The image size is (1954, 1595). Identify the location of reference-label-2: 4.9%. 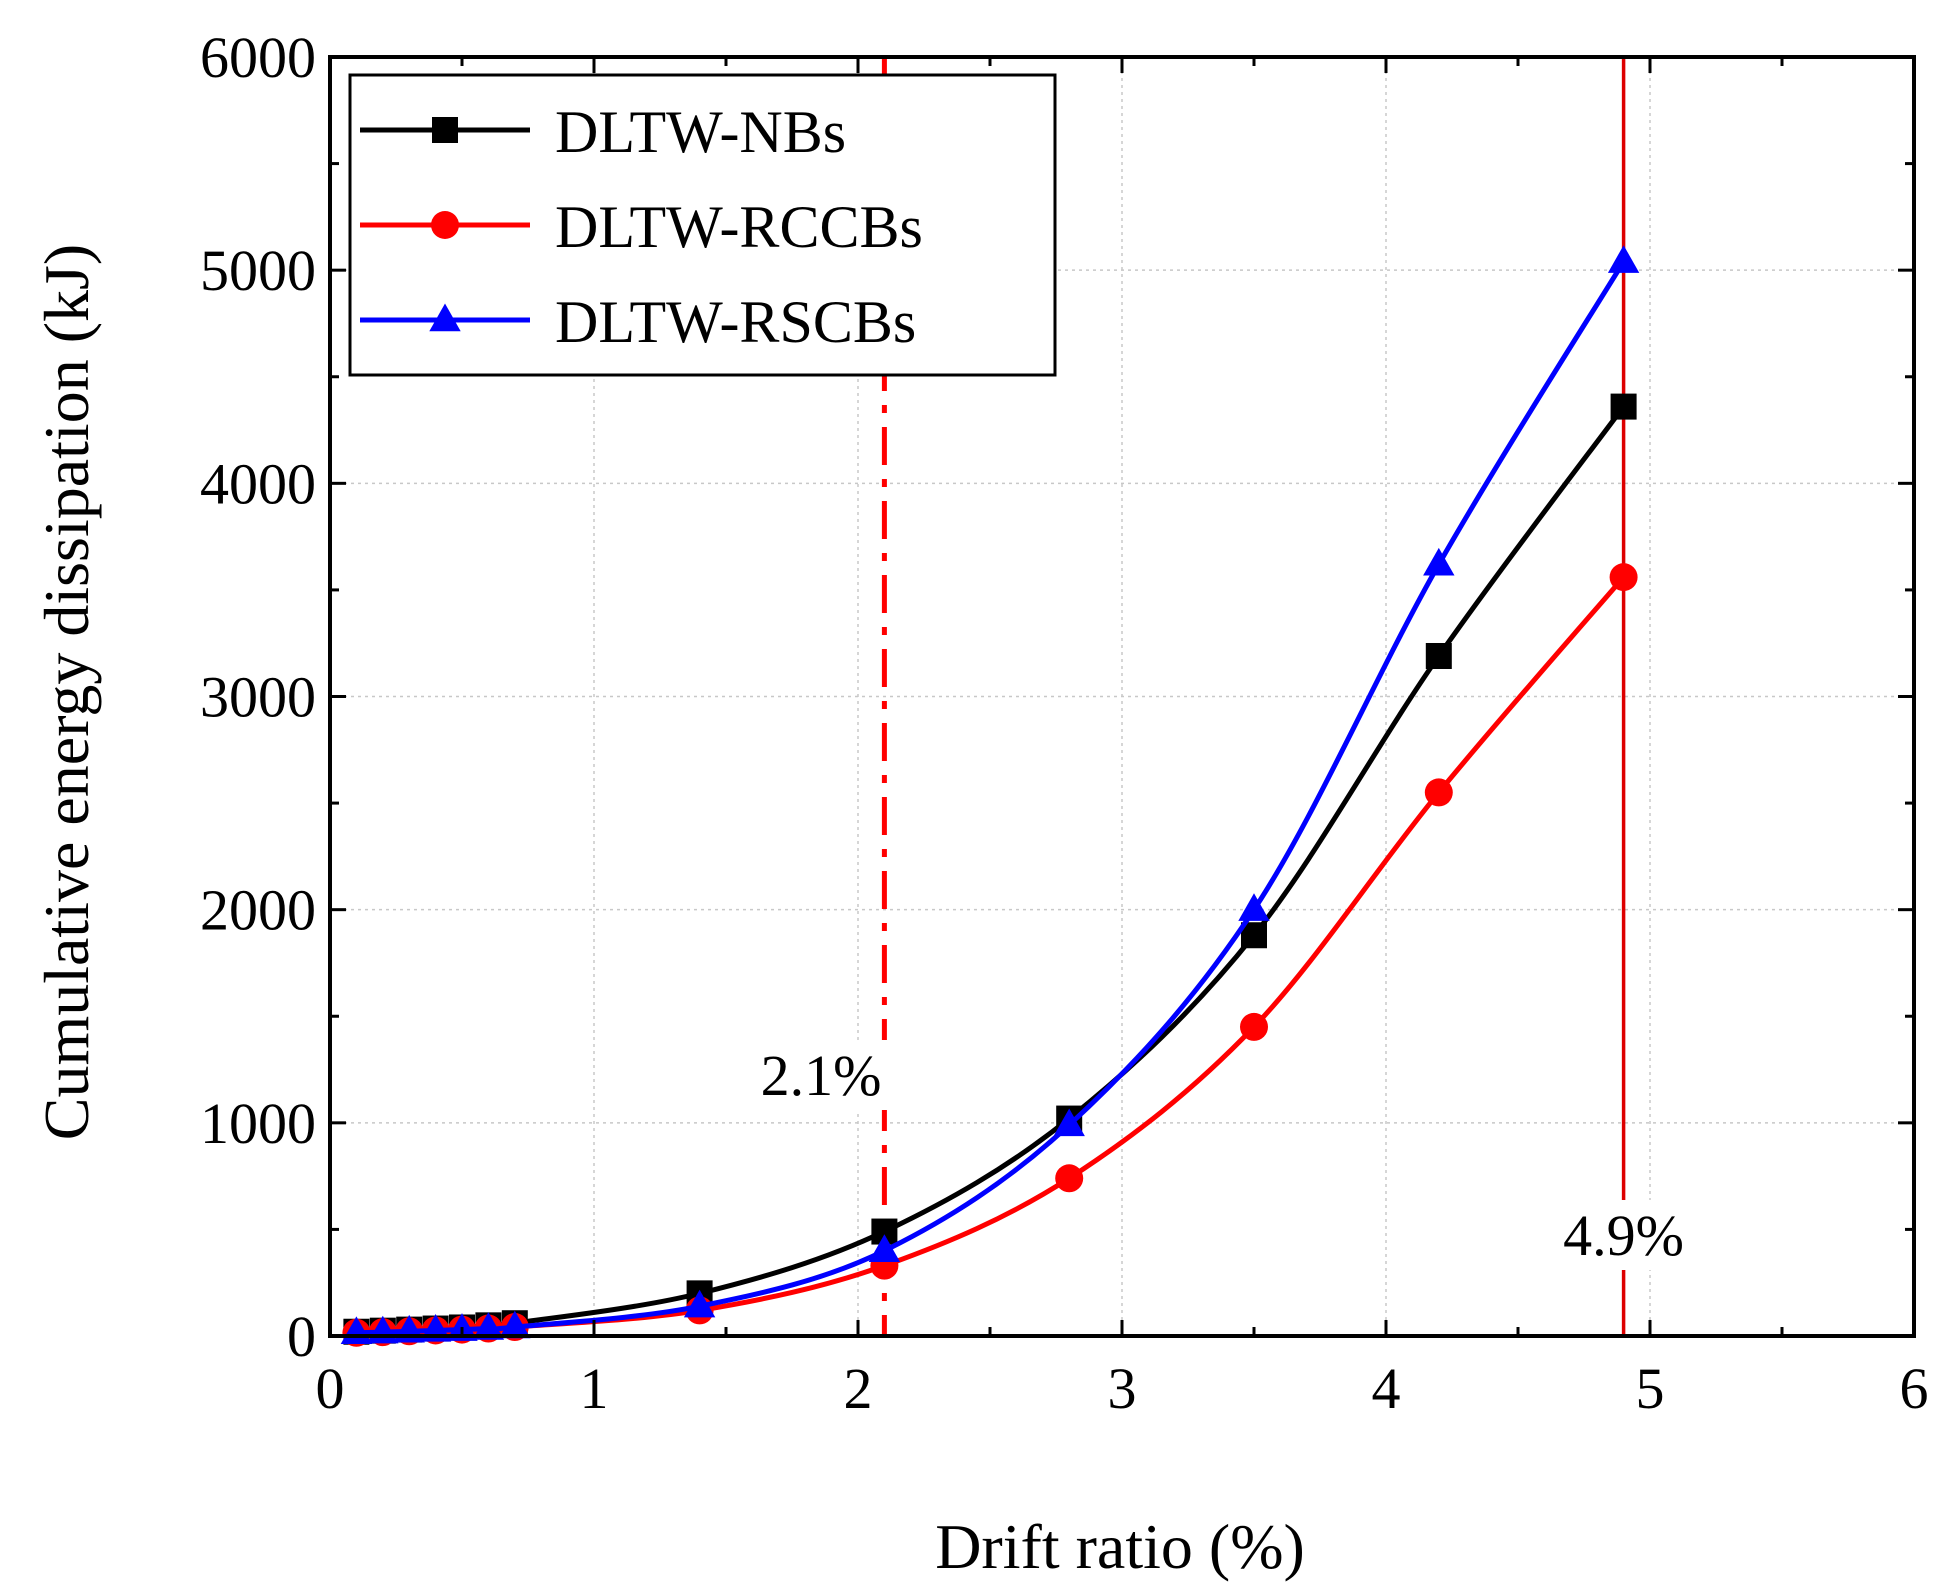
(1623, 1235).